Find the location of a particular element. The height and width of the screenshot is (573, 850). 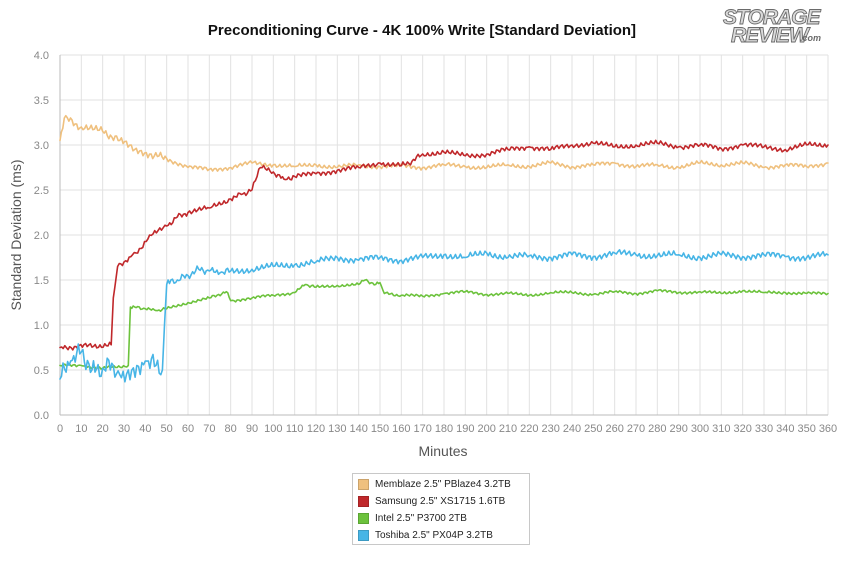

x-tick-label: 230 is located at coordinates (550, 429).